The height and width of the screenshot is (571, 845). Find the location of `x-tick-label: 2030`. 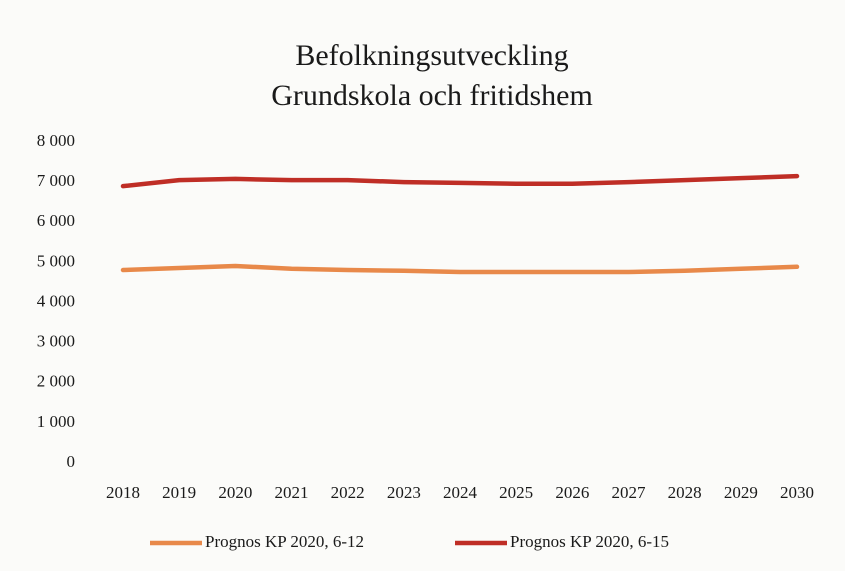

x-tick-label: 2030 is located at coordinates (797, 492).